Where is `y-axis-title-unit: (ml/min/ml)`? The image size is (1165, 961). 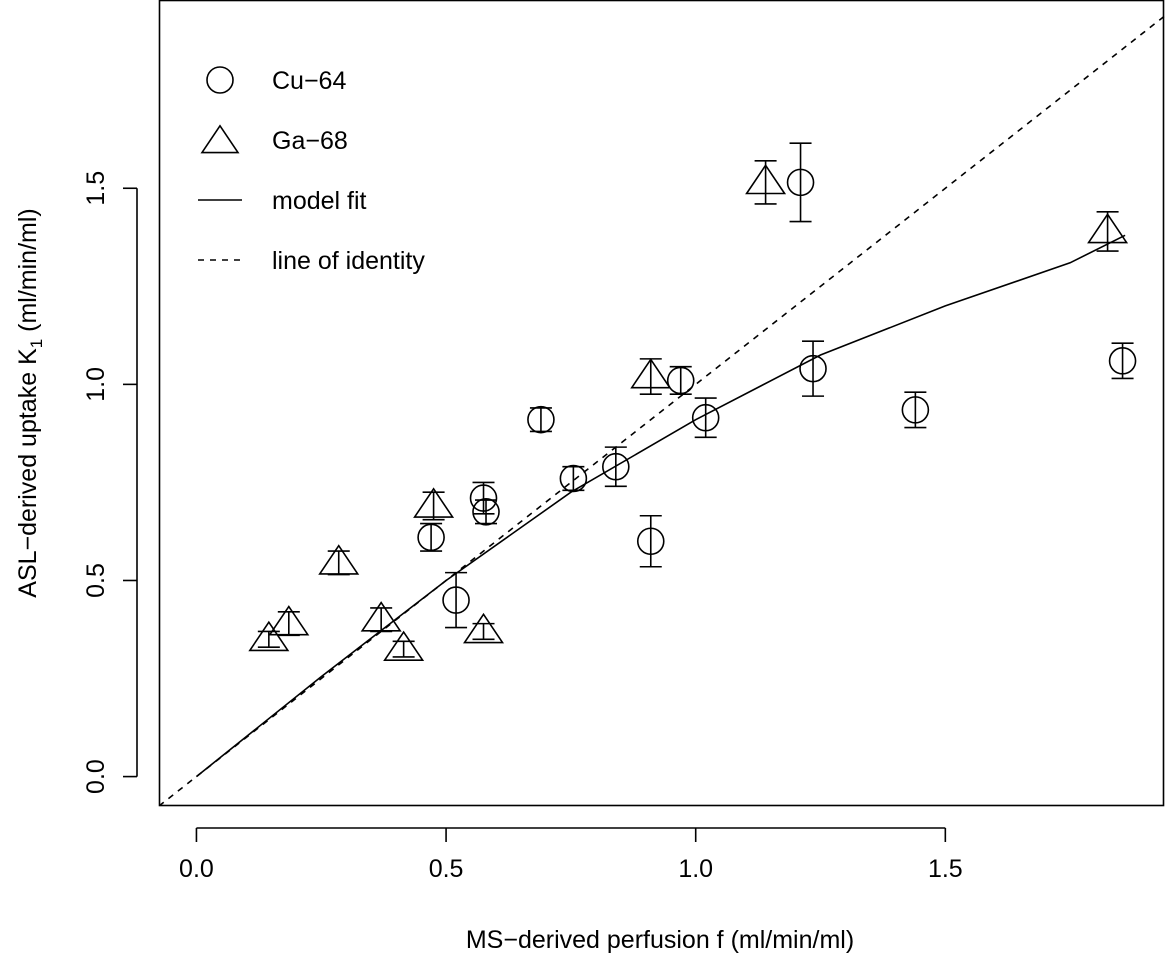 y-axis-title-unit: (ml/min/ml) is located at coordinates (28, 273).